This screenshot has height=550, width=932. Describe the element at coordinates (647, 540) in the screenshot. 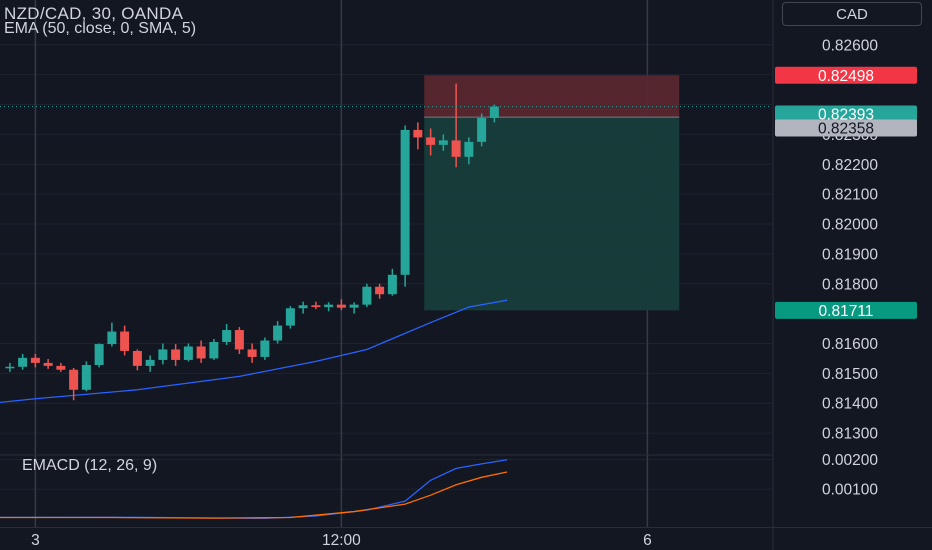

I see `time-tick-label: 6` at that location.